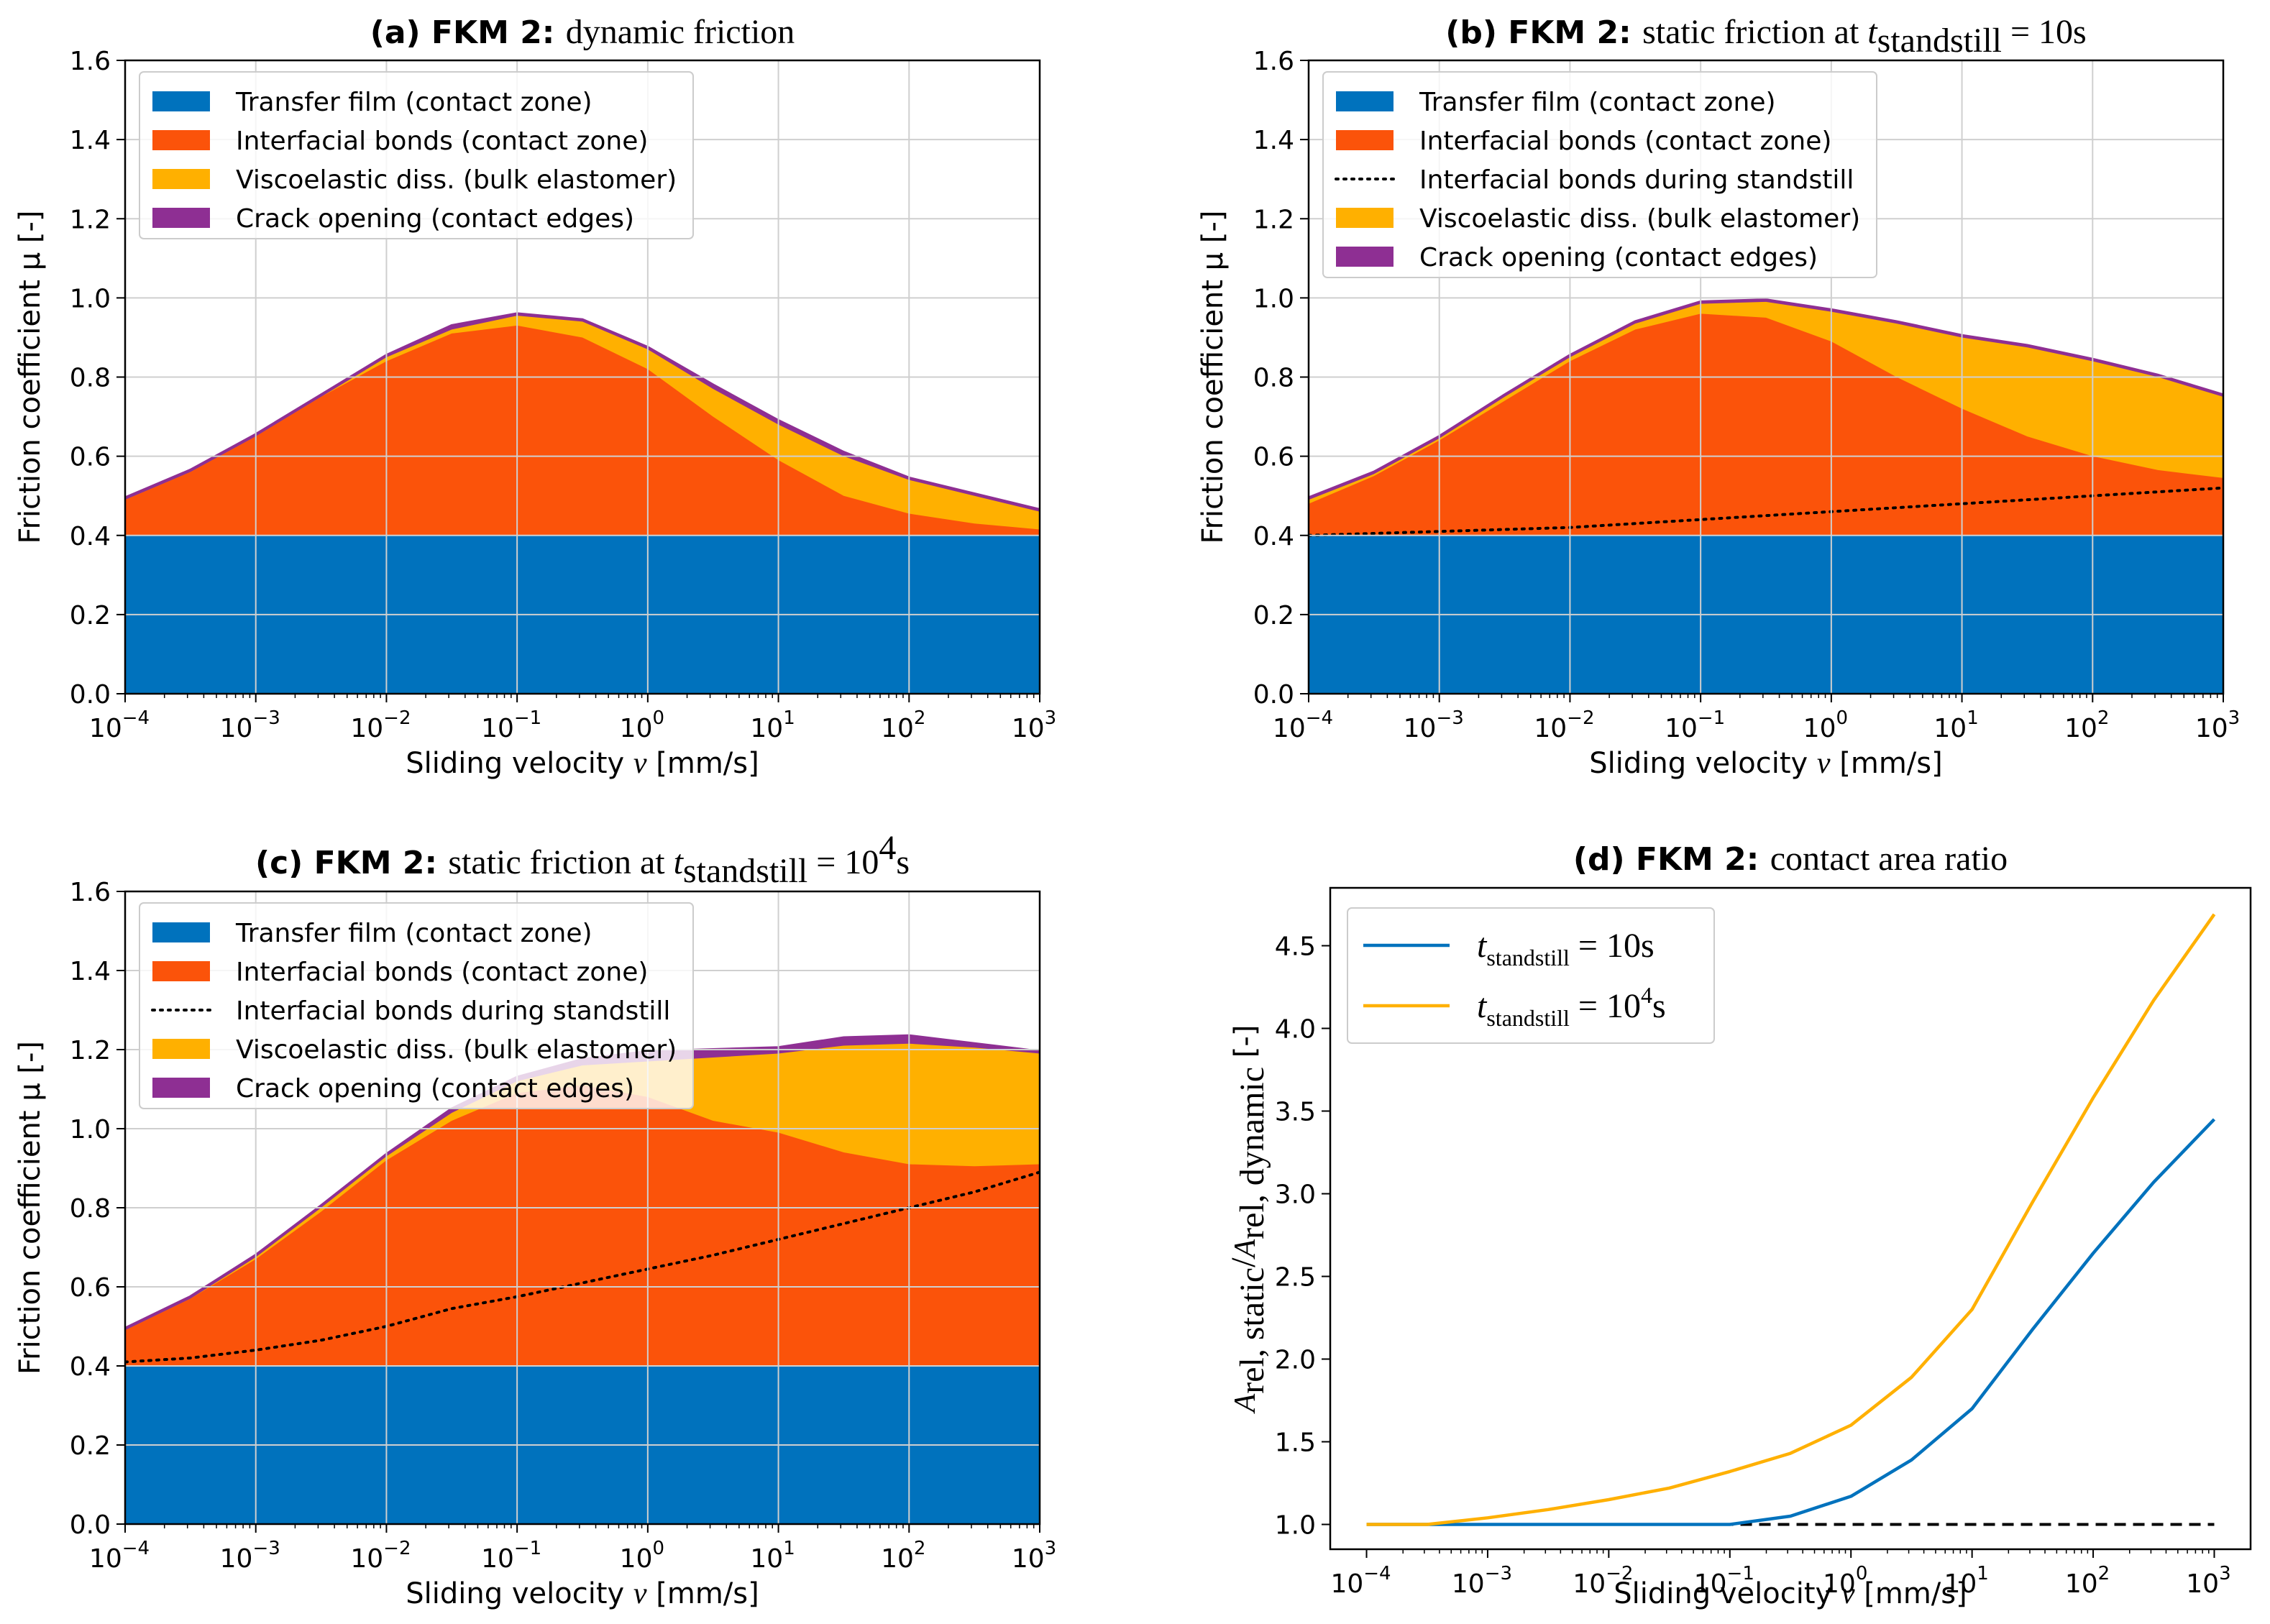 The height and width of the screenshot is (1624, 2270). I want to click on y-tick-label: 3.5, so click(1295, 1112).